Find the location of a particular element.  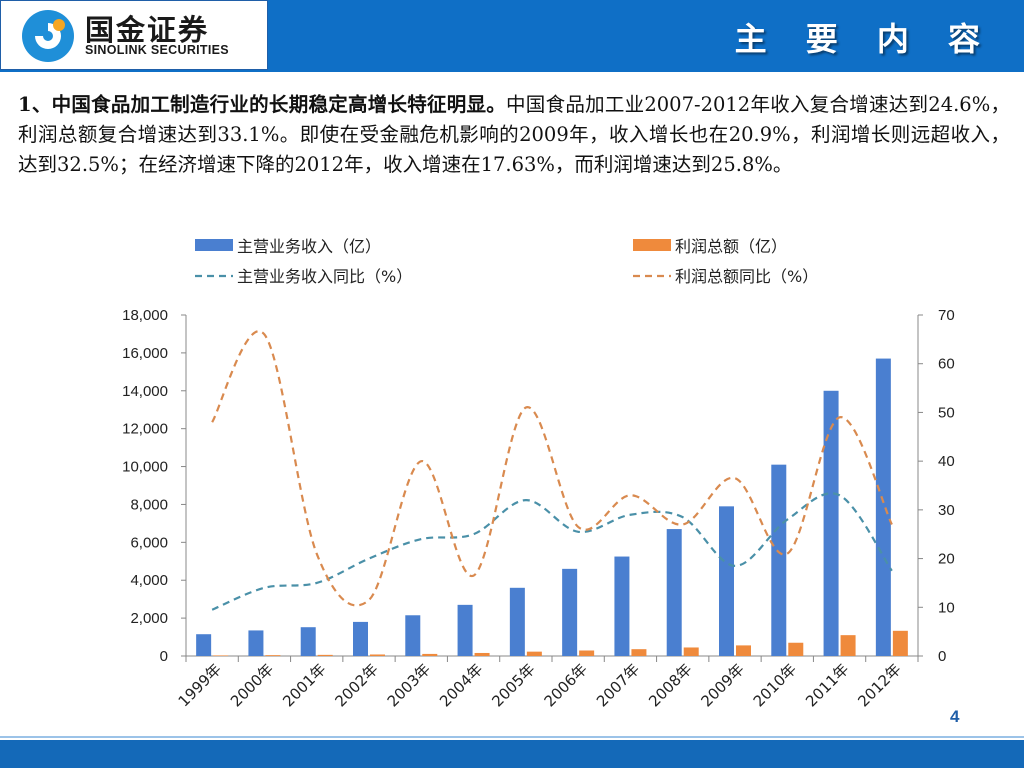

legend-profit-yoy-label: 利润总额同比（%） is located at coordinates (746, 276).